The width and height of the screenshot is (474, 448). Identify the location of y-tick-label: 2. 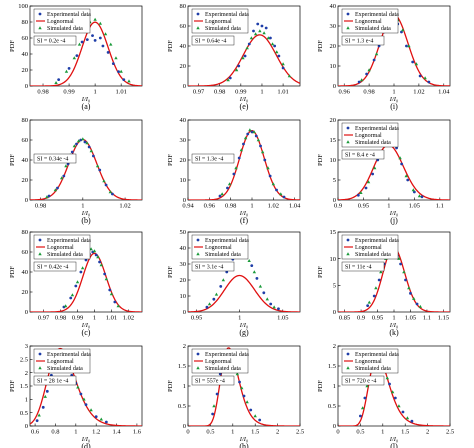
(26, 373).